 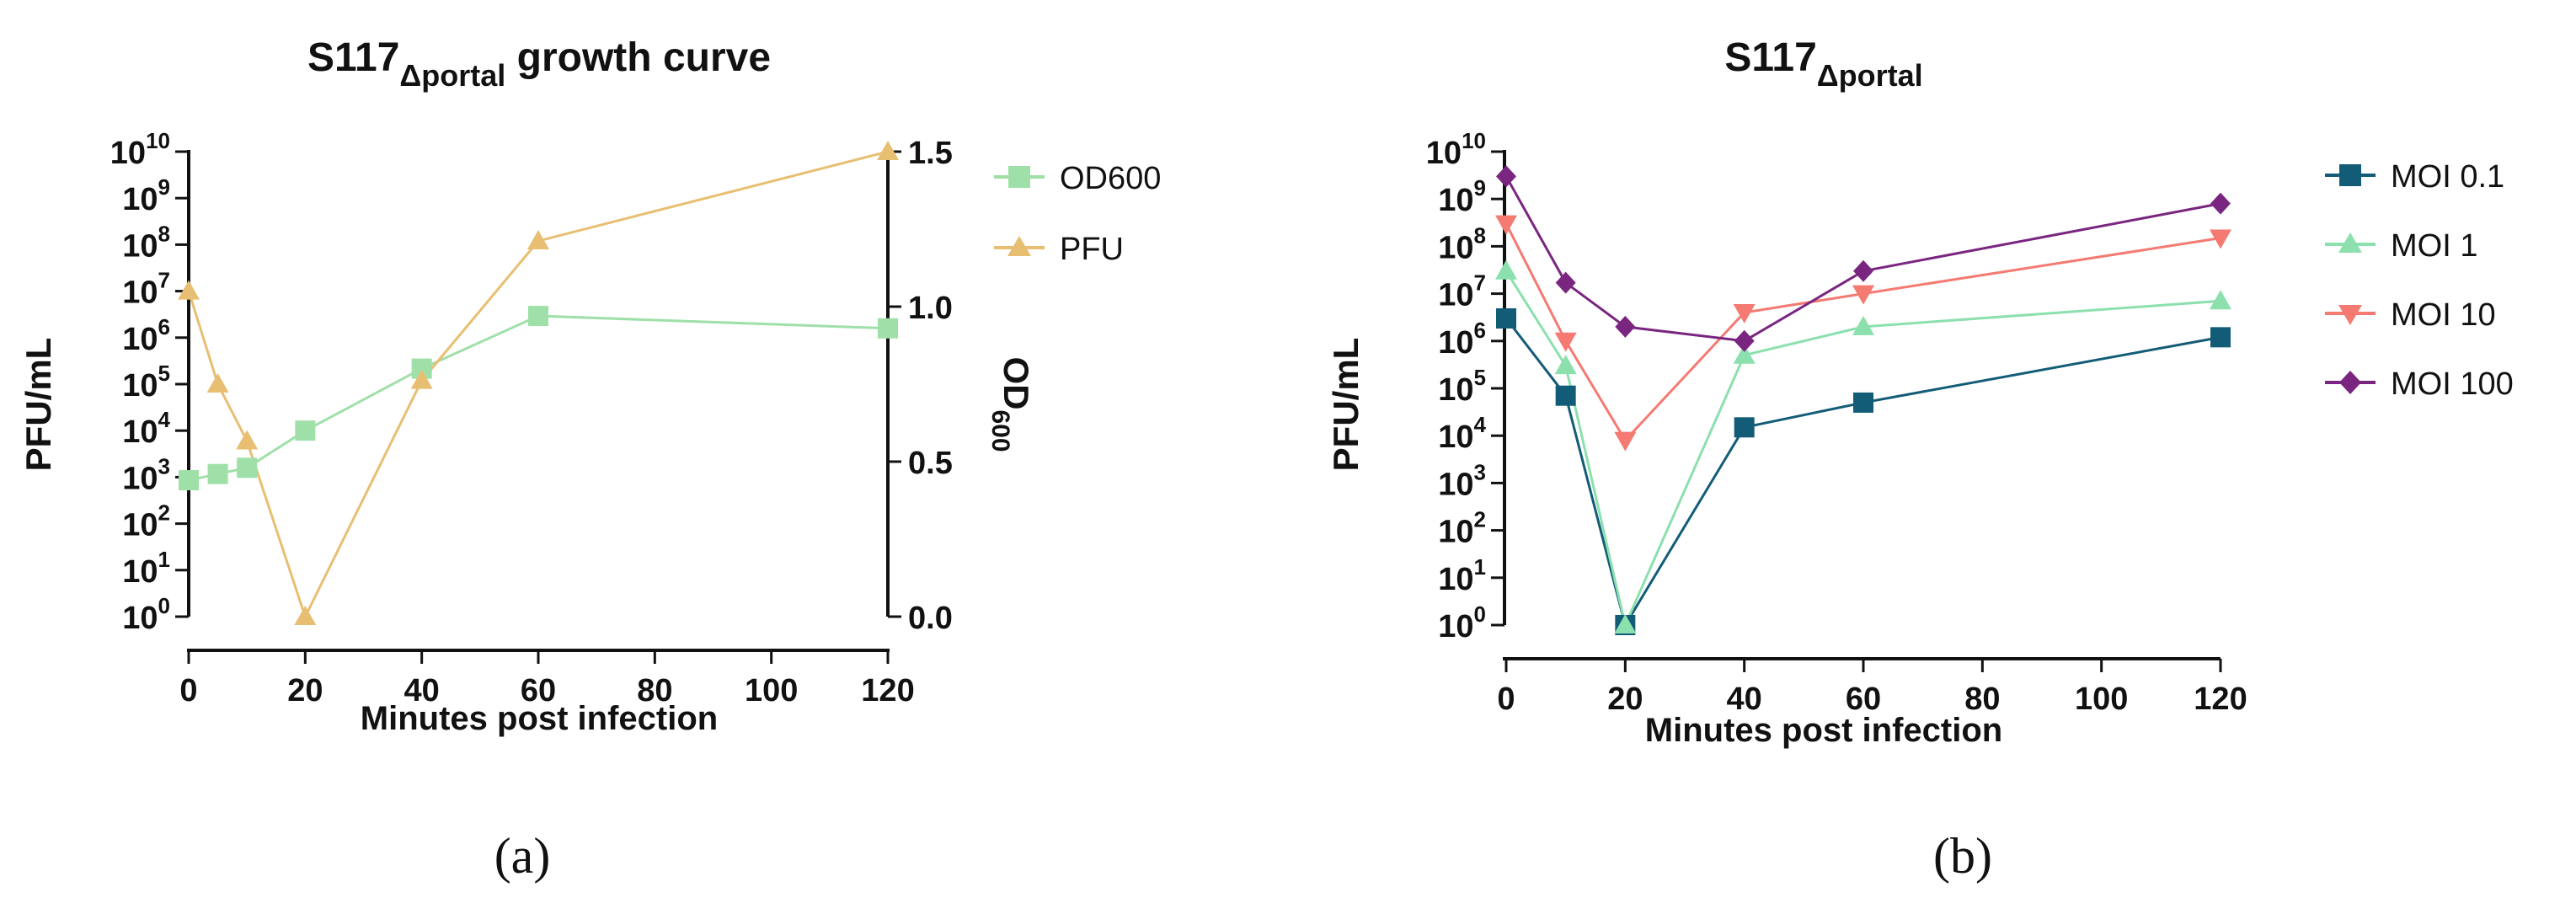 What do you see at coordinates (1744, 699) in the screenshot?
I see `panel-b-x-tick-label: 40` at bounding box center [1744, 699].